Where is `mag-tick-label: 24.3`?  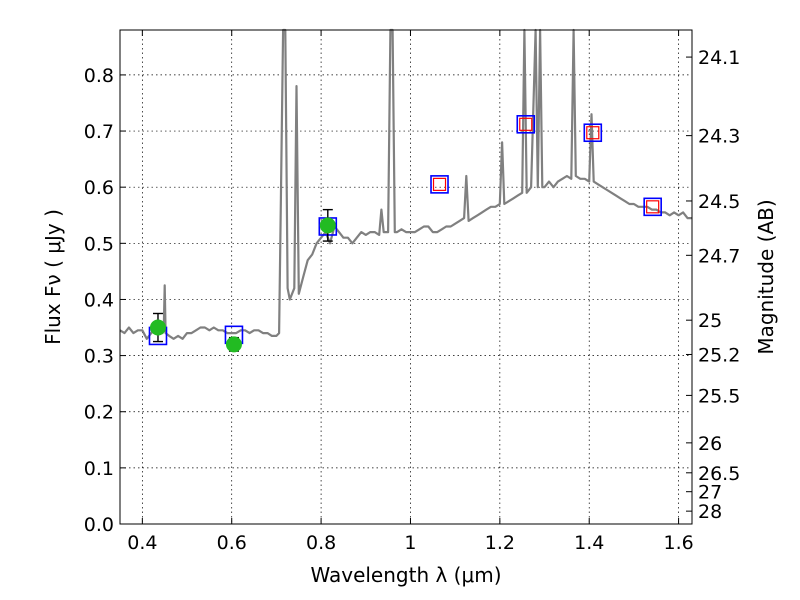 mag-tick-label: 24.3 is located at coordinates (719, 137).